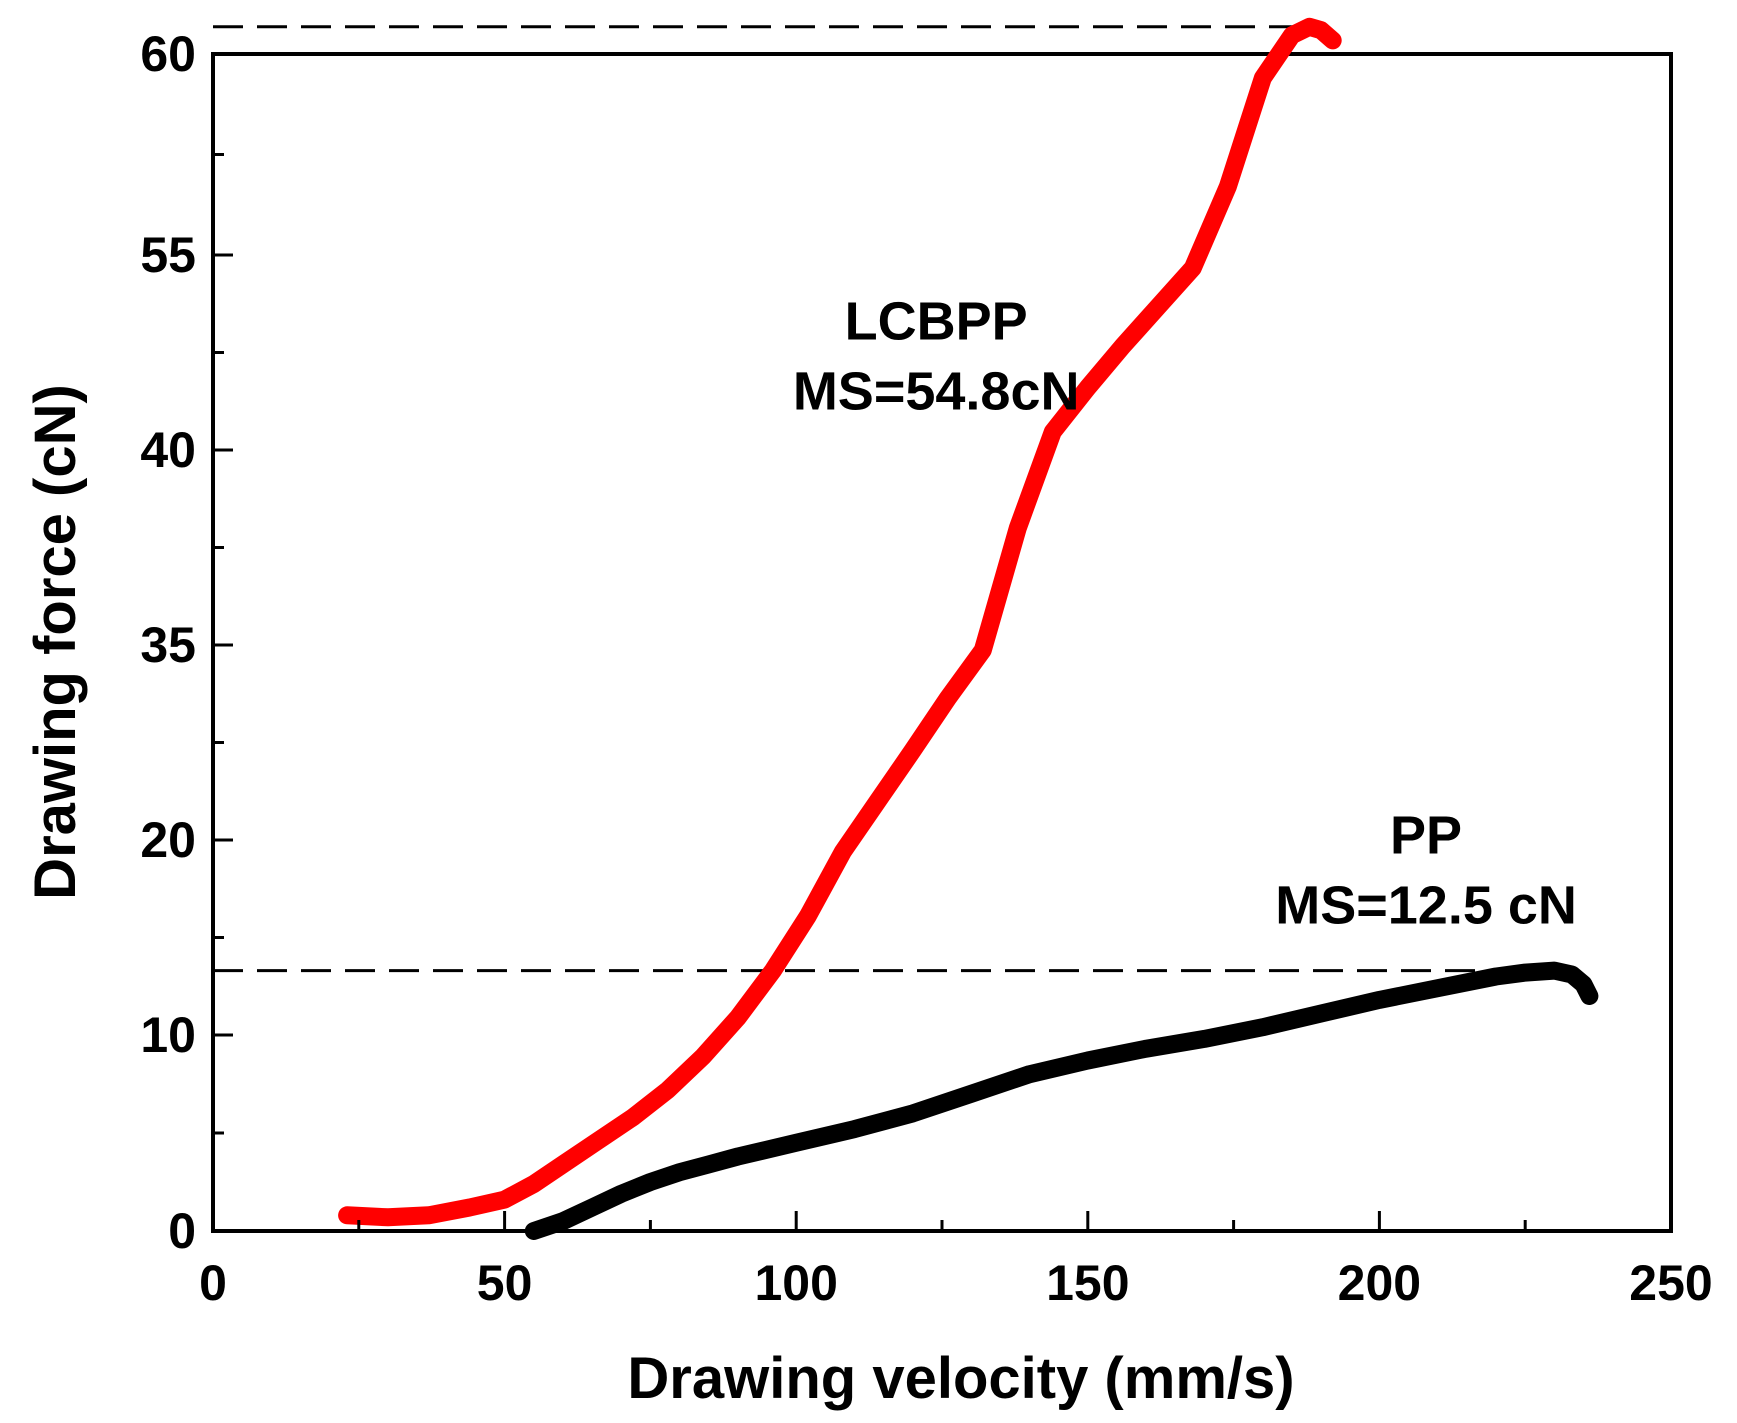  I want to click on y-axis-ticks: 0 10 20 35 40 55 60, so click(186, 642).